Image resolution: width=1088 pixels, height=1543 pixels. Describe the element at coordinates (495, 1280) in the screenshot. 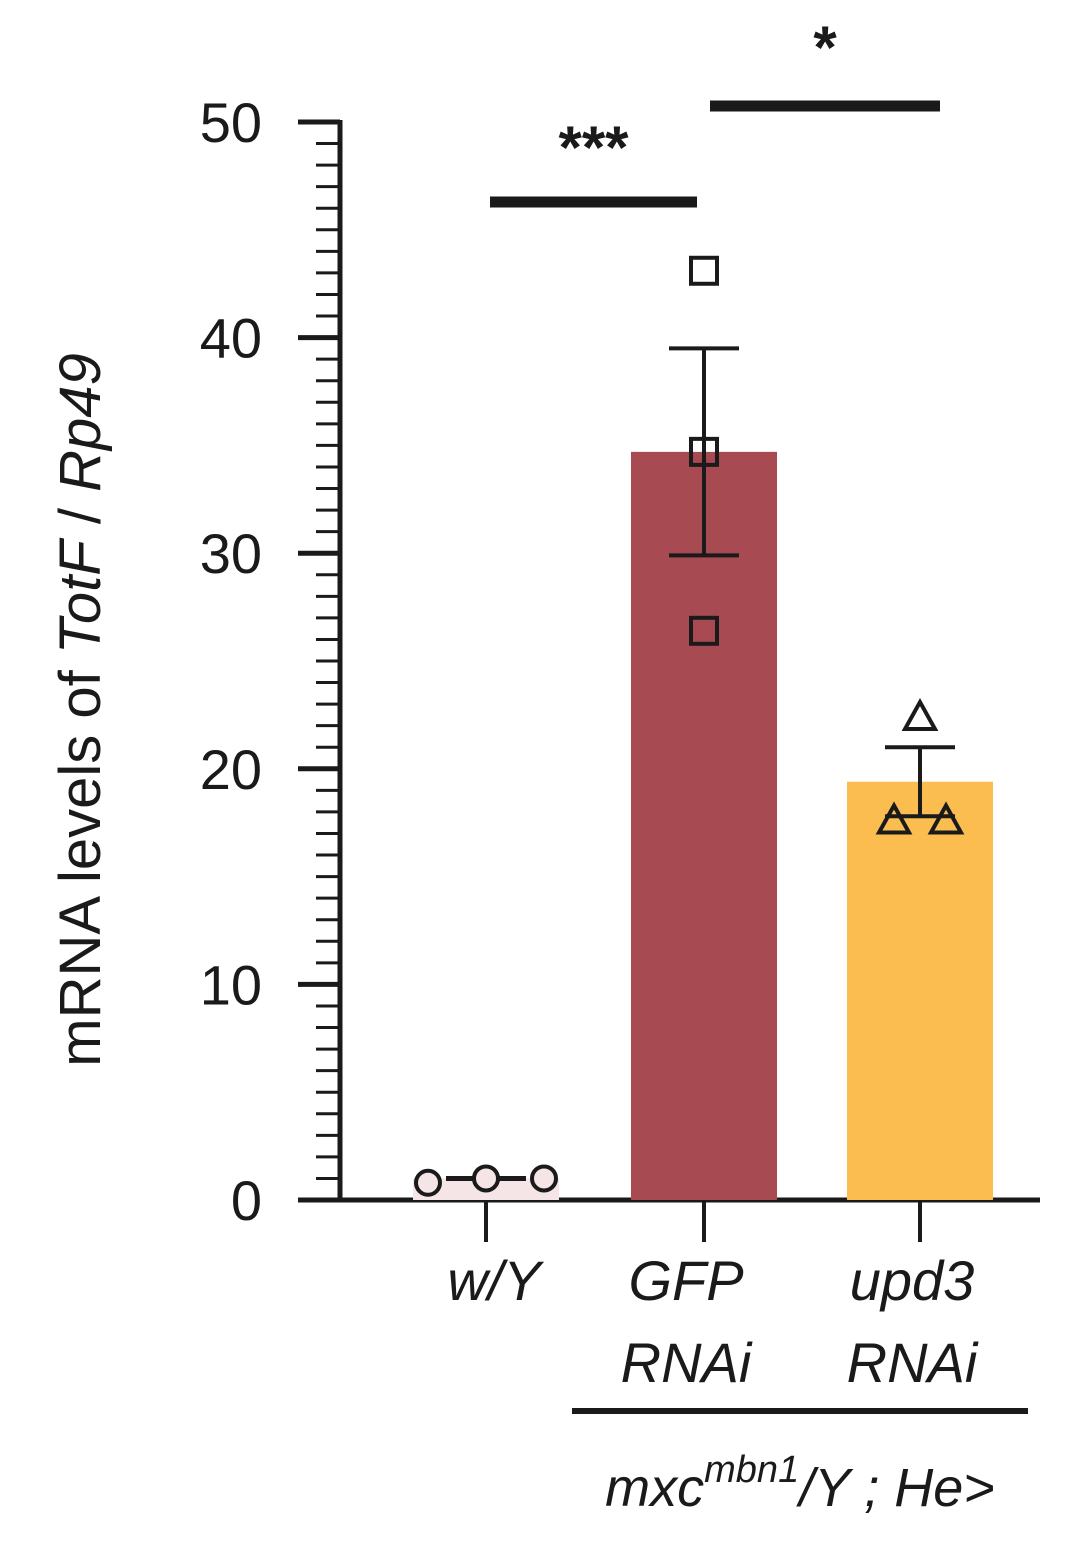

I see `x-tick-label-0-line-0: w/Y` at that location.